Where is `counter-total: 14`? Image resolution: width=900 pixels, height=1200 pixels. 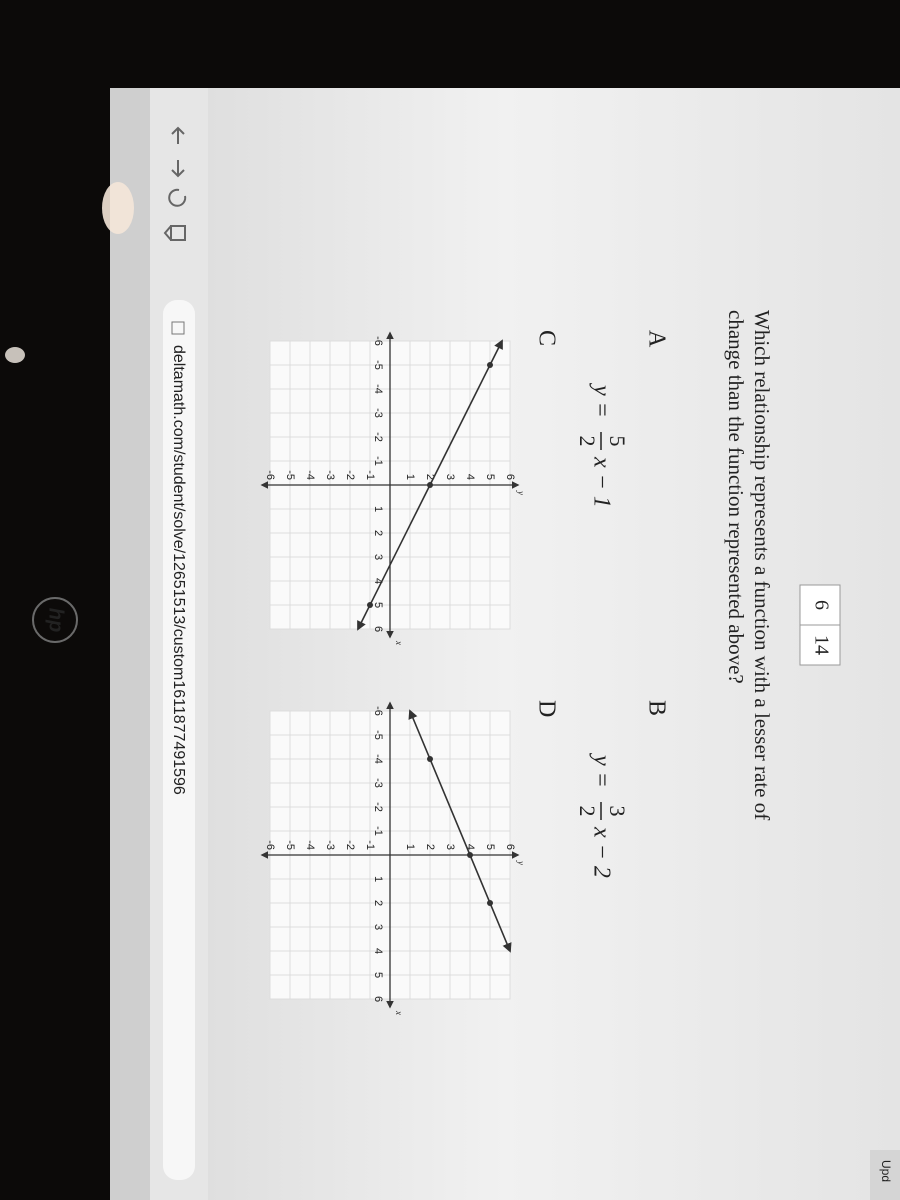
counter-total: 14 is located at coordinates (821, 645).